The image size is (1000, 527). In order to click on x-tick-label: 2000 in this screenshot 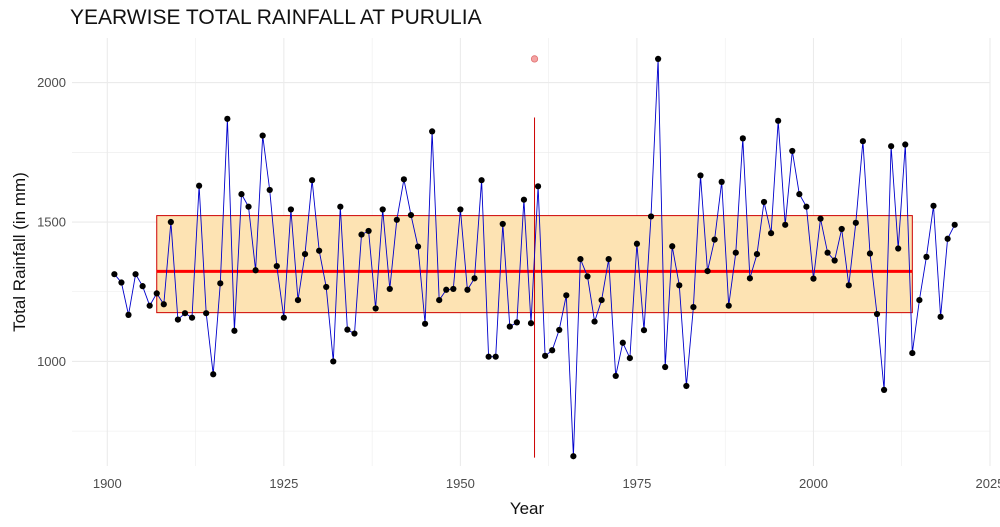, I will do `click(813, 483)`.